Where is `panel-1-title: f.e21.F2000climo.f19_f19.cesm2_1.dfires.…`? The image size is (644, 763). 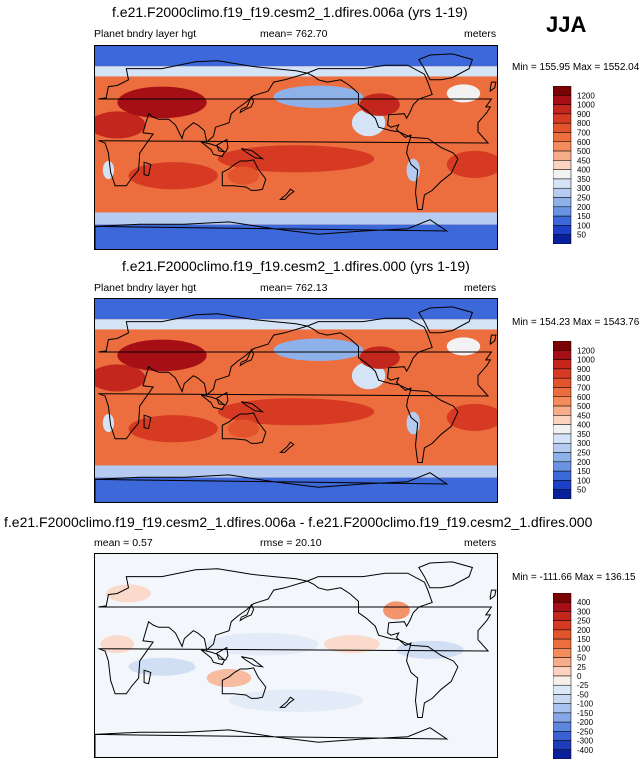
panel-1-title: f.e21.F2000climo.f19_f19.cesm2_1.dfires.… is located at coordinates (290, 12).